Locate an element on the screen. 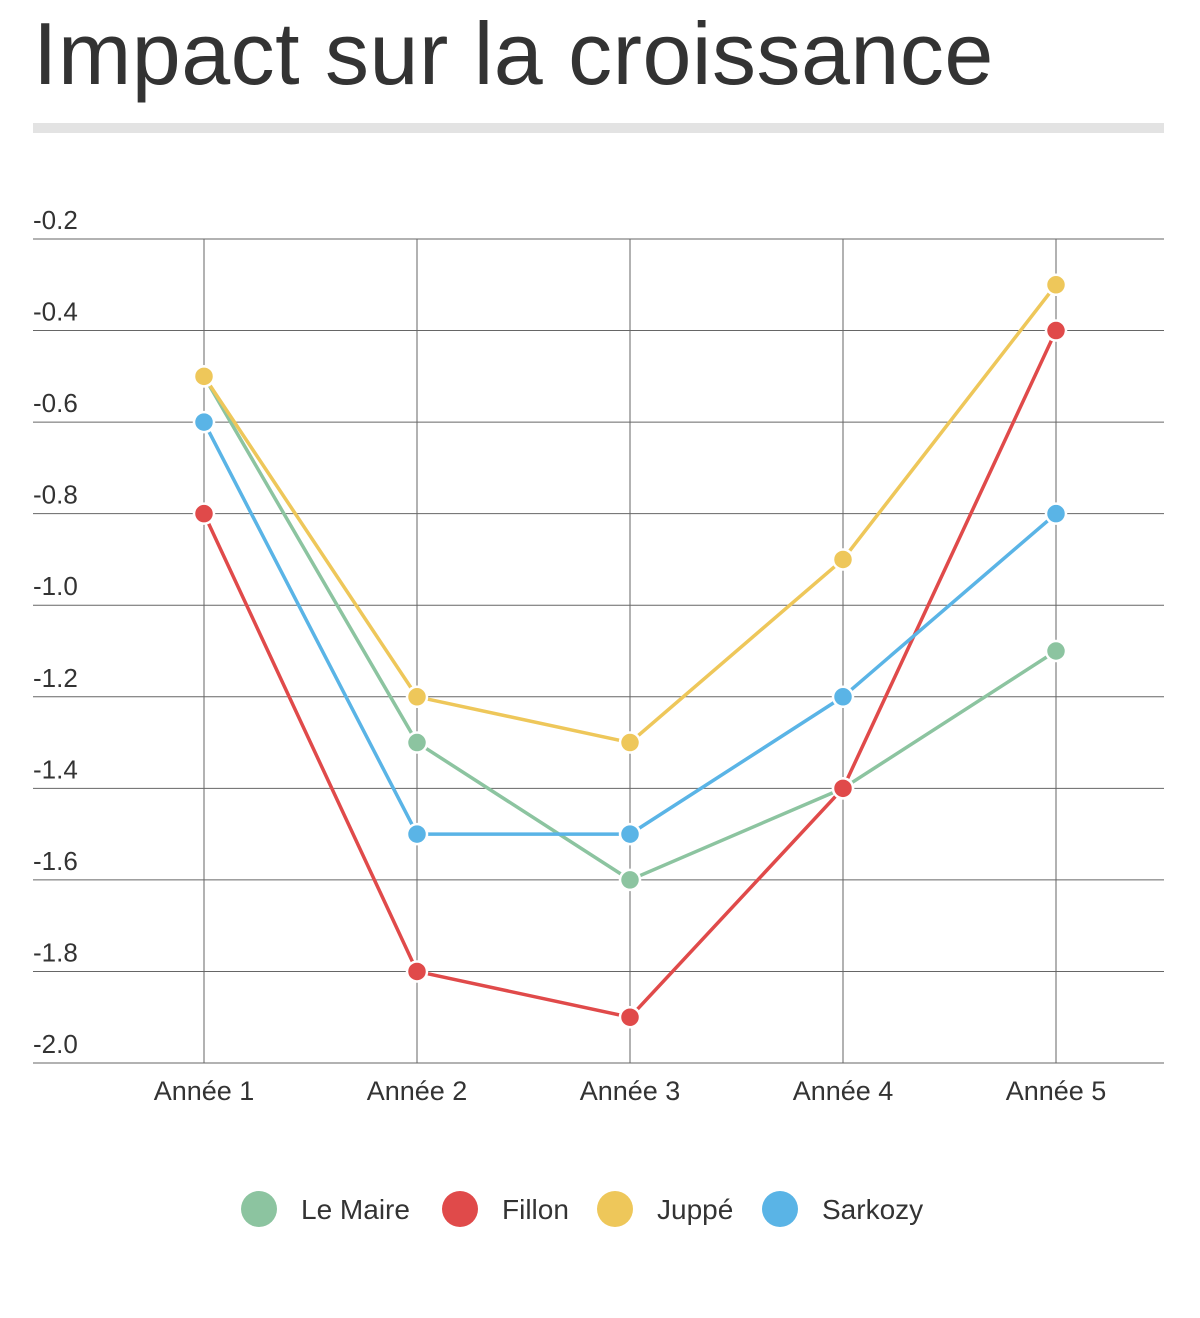  y-tick-label: -1.8 is located at coordinates (55, 952).